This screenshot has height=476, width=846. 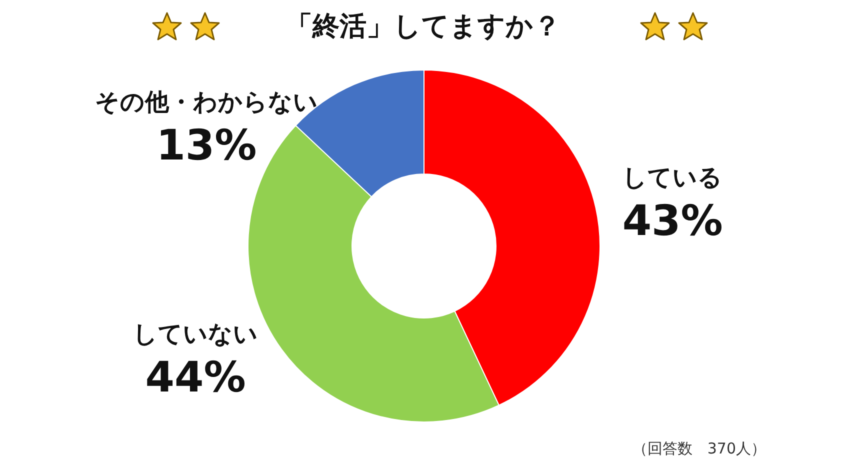 I want to click on slice-label: している, so click(x=672, y=178).